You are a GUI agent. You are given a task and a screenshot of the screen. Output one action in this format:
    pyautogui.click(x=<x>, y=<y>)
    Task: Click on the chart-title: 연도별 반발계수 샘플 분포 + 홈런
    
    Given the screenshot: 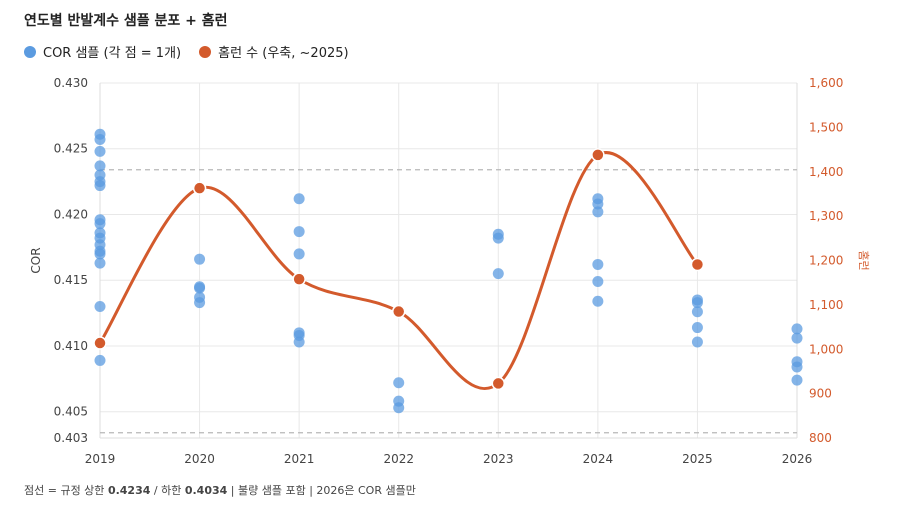 What is the action you would take?
    pyautogui.click(x=126, y=21)
    